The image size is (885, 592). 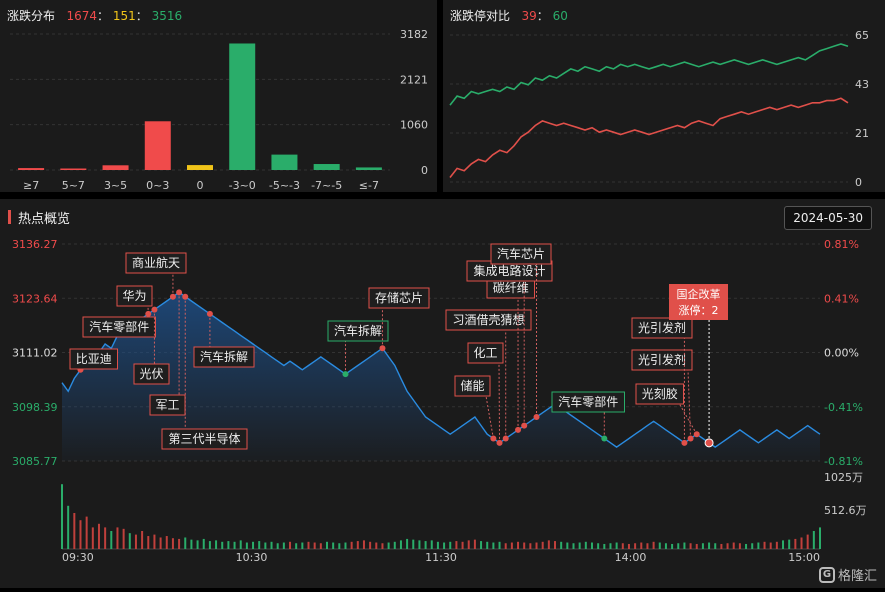 What do you see at coordinates (124, 16) in the screenshot?
I see `flat-count: 151` at bounding box center [124, 16].